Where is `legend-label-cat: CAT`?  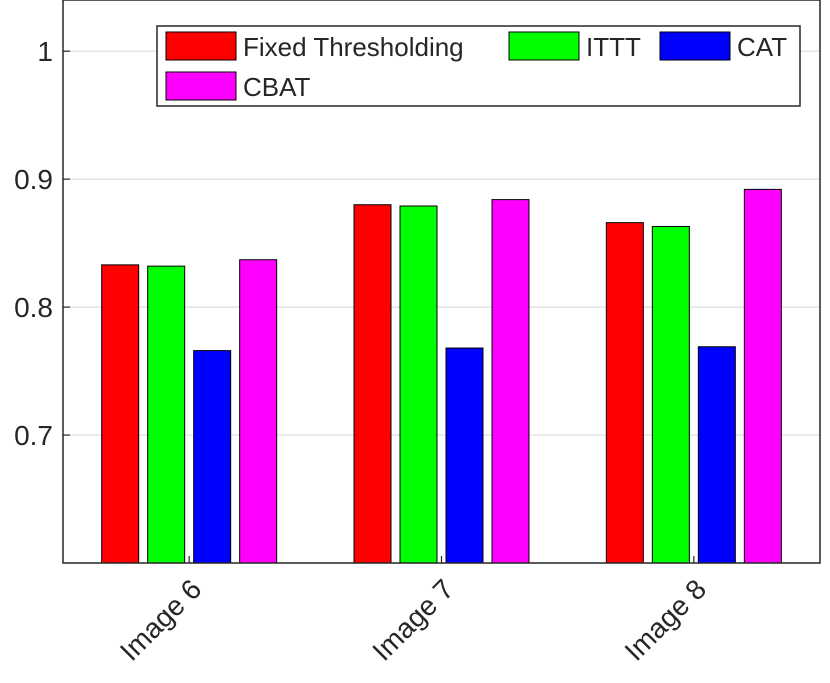 legend-label-cat: CAT is located at coordinates (762, 47).